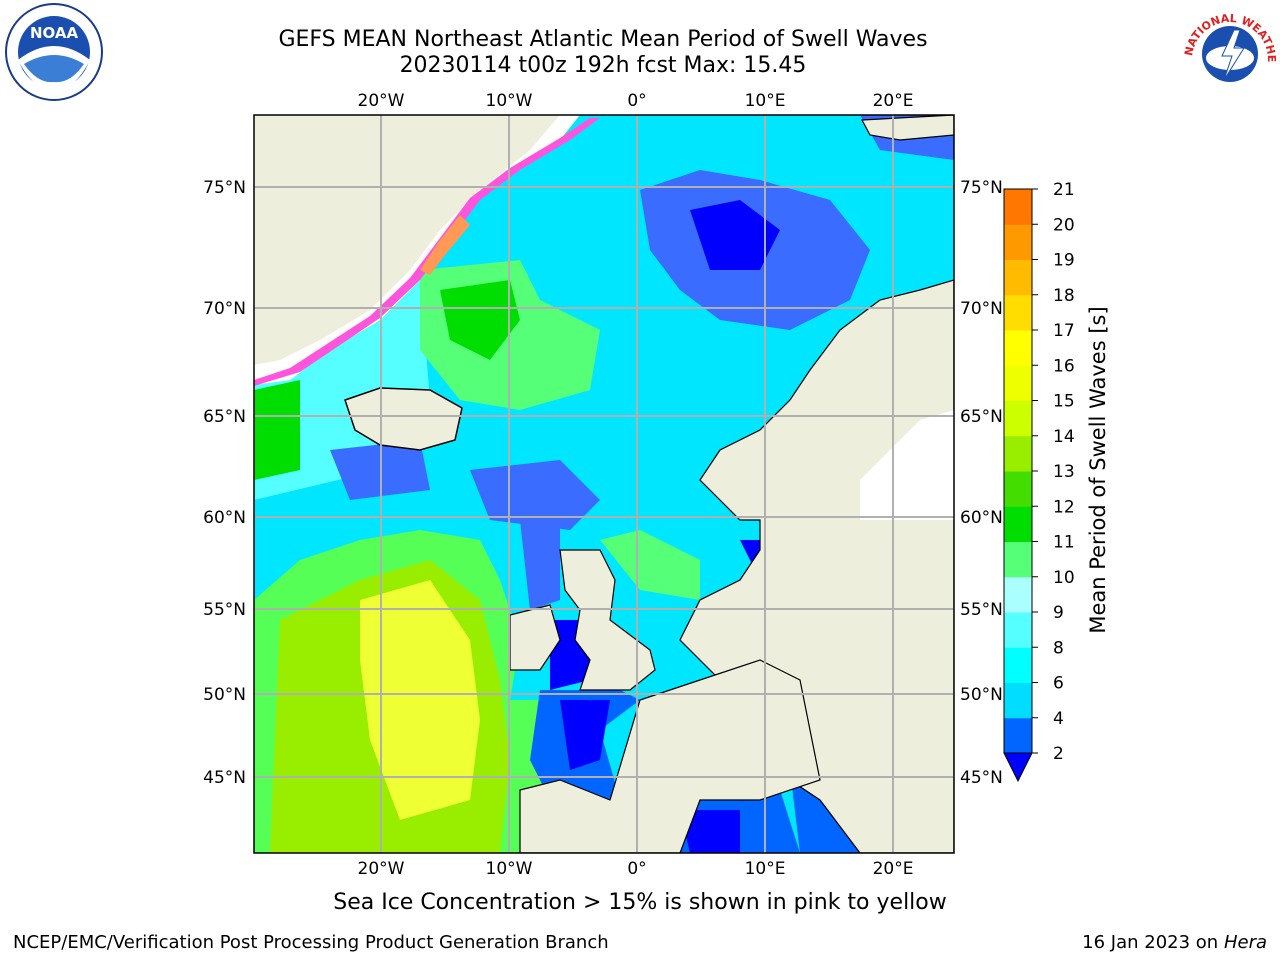  I want to click on colorbar-tick-label: 10, so click(1064, 578).